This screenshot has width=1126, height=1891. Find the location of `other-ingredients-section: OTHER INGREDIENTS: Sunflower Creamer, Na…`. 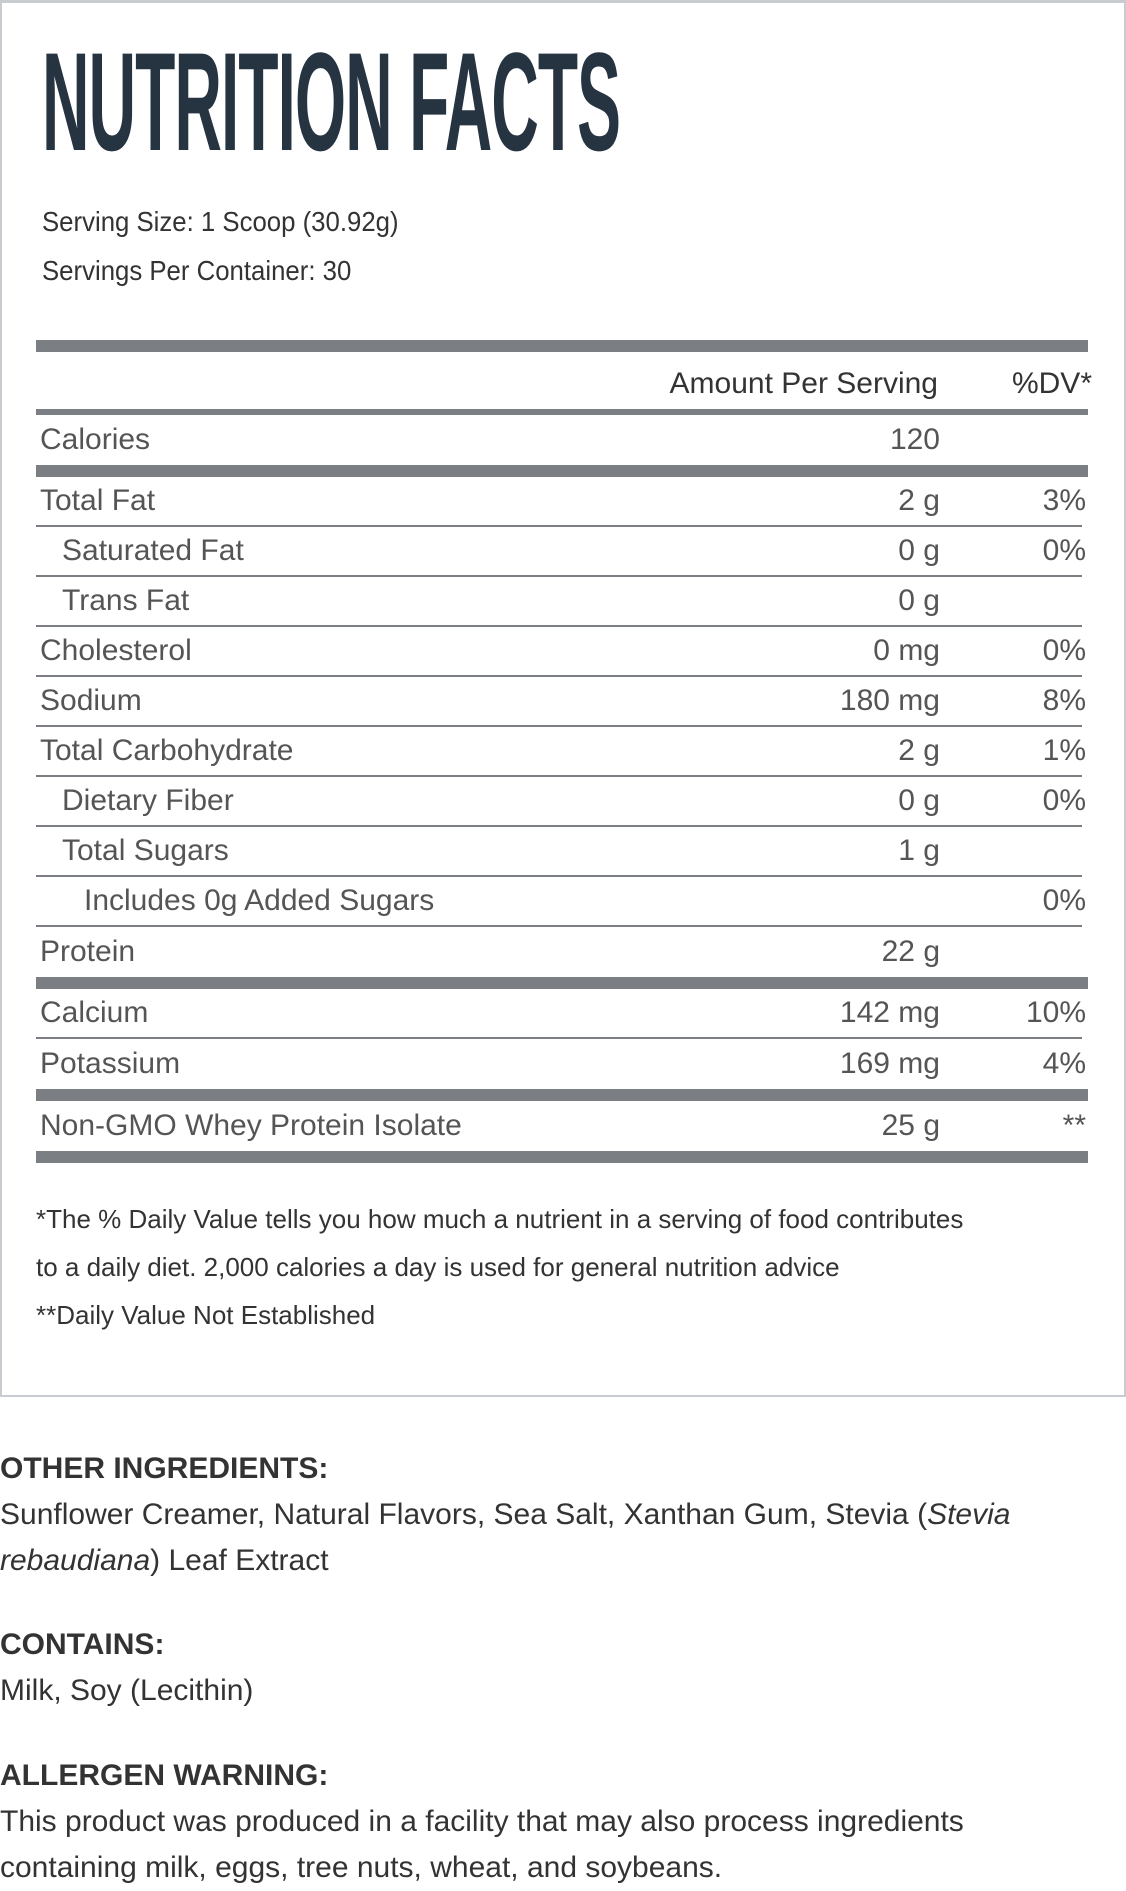

other-ingredients-section: OTHER INGREDIENTS: Sunflower Creamer, Na… is located at coordinates (560, 1515).